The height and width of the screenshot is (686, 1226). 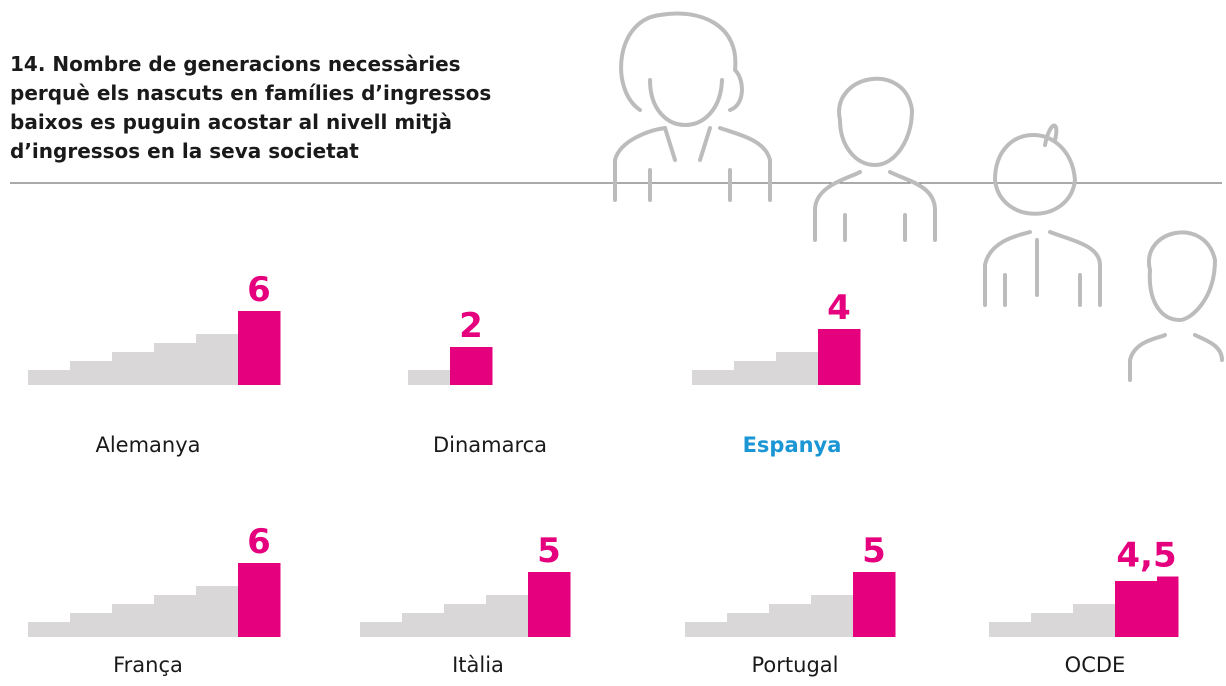 I want to click on value-label: 2, so click(x=471, y=326).